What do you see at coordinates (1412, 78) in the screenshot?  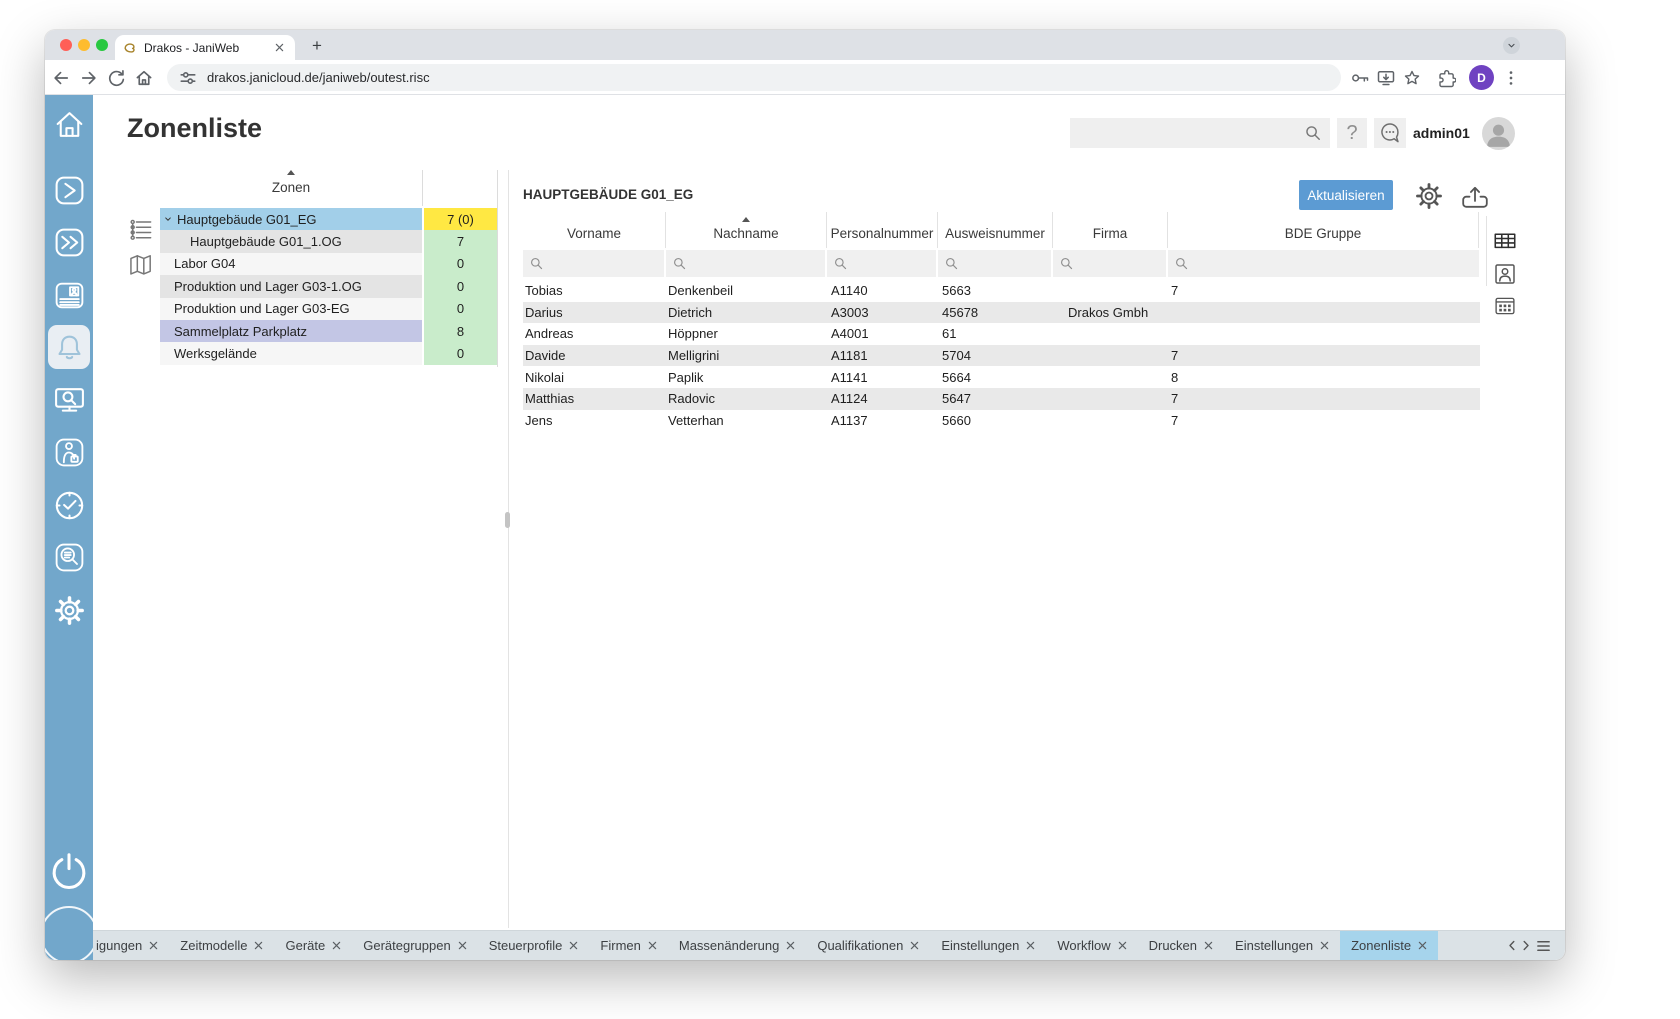 I see `bookmark-star-icon` at bounding box center [1412, 78].